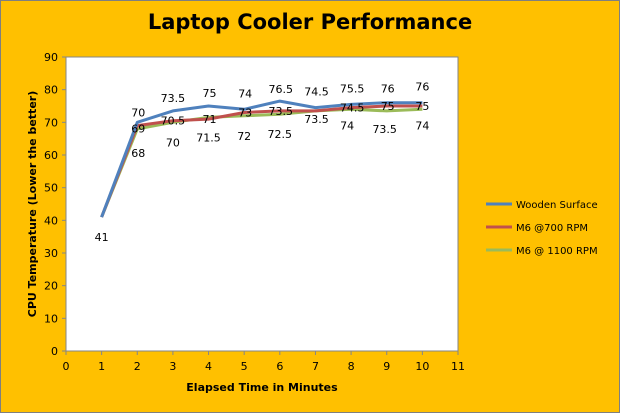 This screenshot has height=413, width=620. I want to click on data-label: 76.5, so click(281, 89).